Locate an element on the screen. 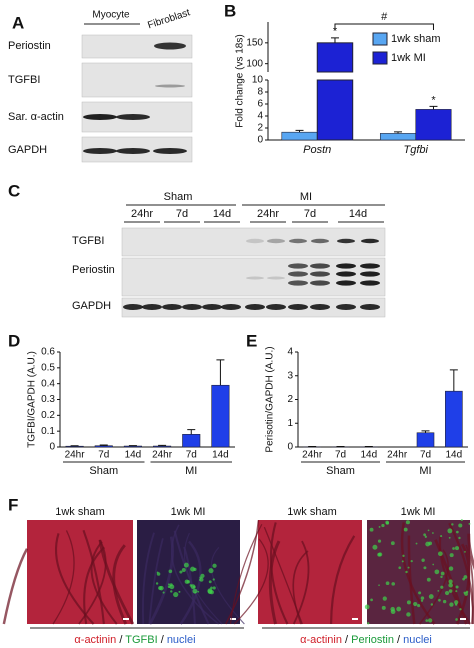  image-title: 1wk sham is located at coordinates (80, 512).